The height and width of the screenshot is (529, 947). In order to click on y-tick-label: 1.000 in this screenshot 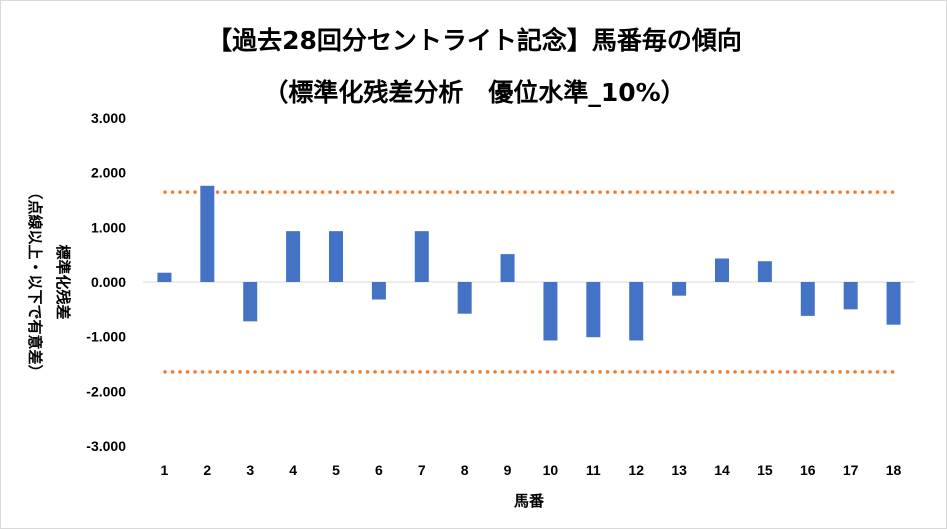, I will do `click(108, 227)`.